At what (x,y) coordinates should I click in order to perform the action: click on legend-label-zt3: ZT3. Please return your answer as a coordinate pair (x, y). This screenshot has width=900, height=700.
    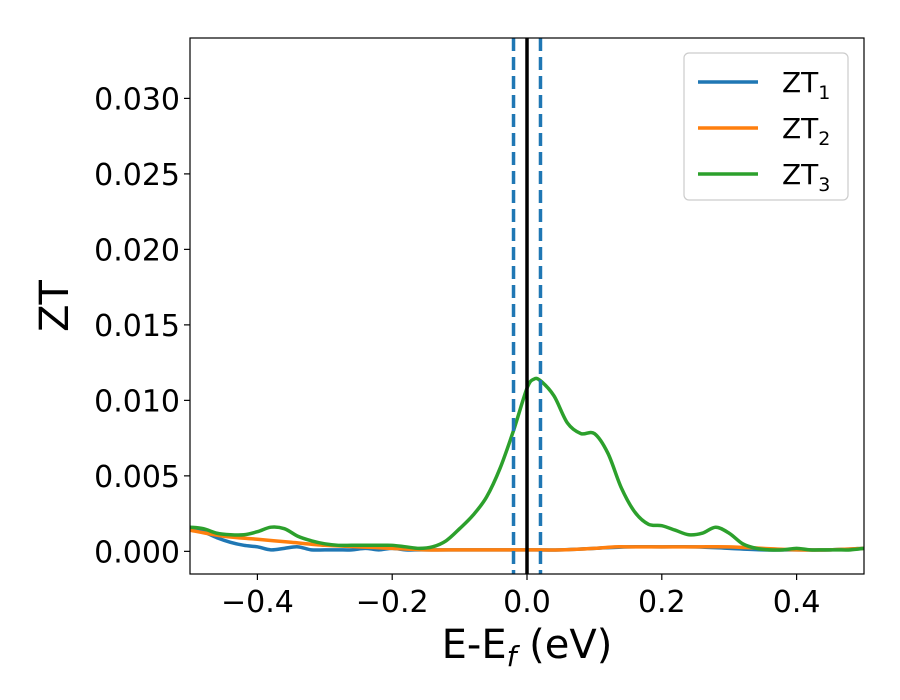
    Looking at the image, I should click on (806, 177).